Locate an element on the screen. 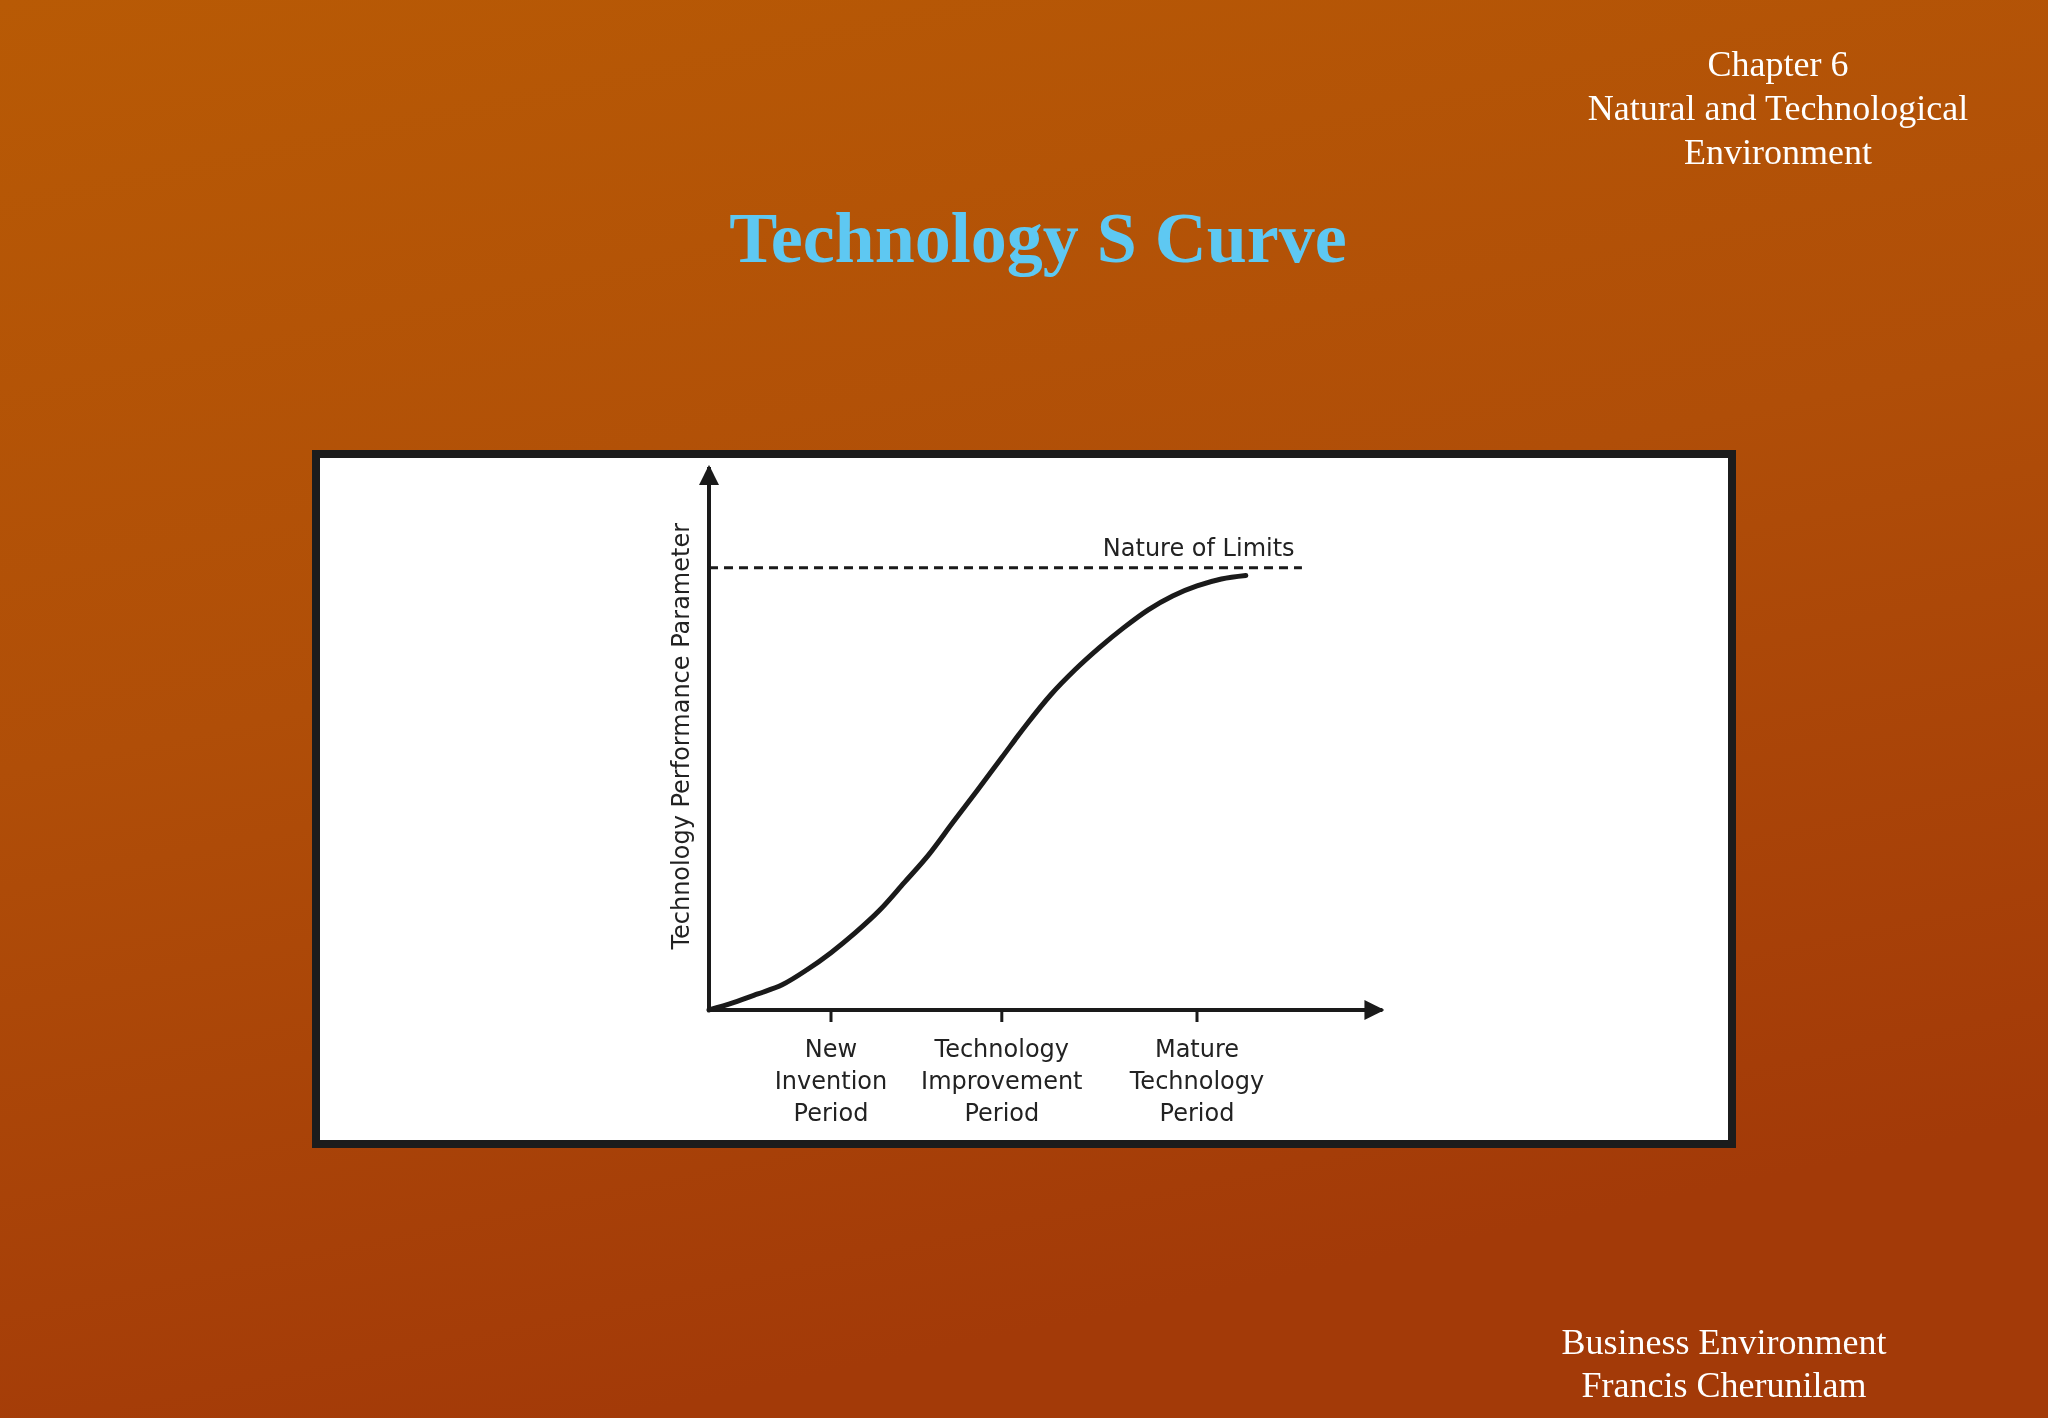  y-axis-title: Technology Performance Parameter is located at coordinates (681, 736).